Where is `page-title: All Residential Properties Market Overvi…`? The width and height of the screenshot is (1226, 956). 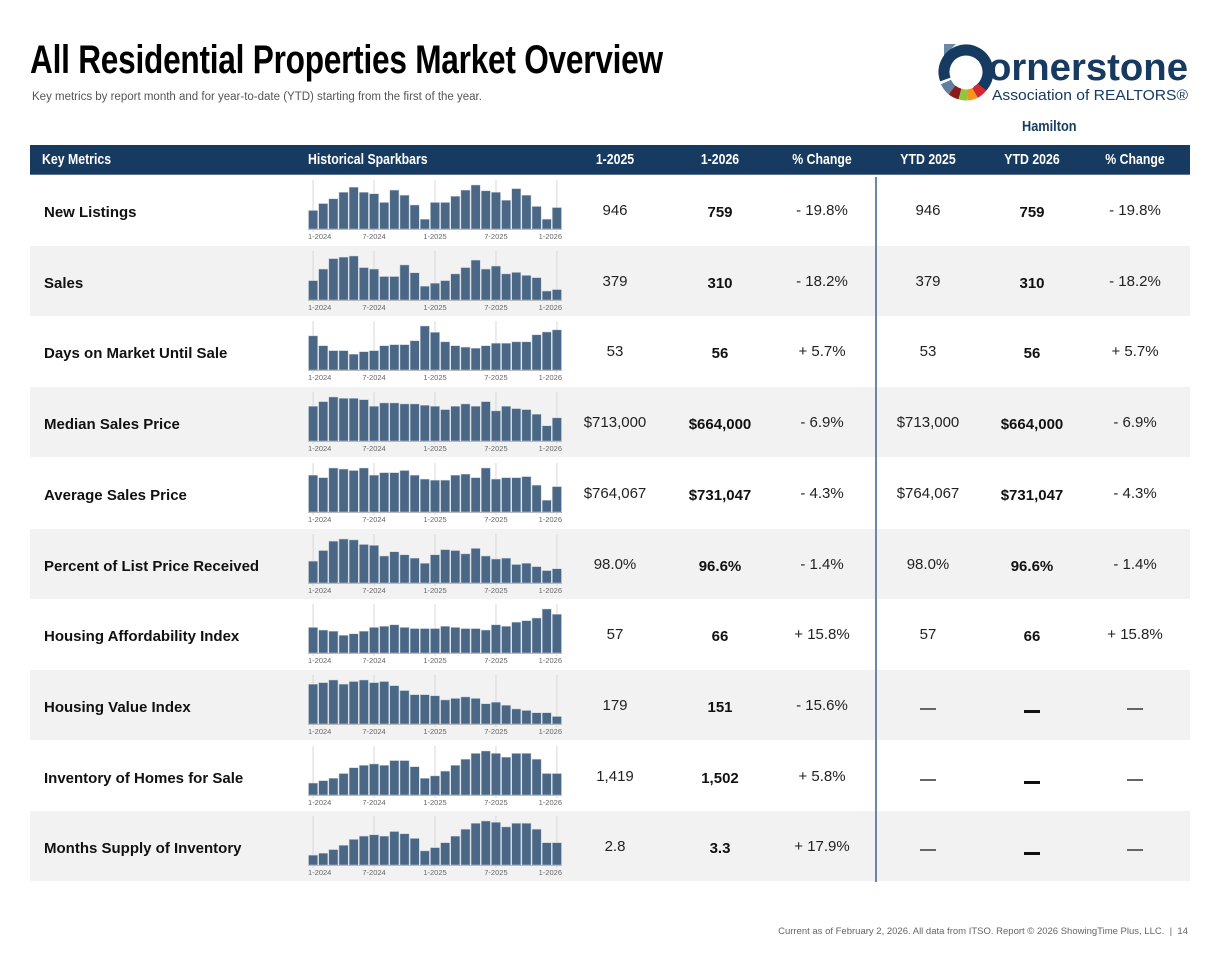 page-title: All Residential Properties Market Overvi… is located at coordinates (346, 60).